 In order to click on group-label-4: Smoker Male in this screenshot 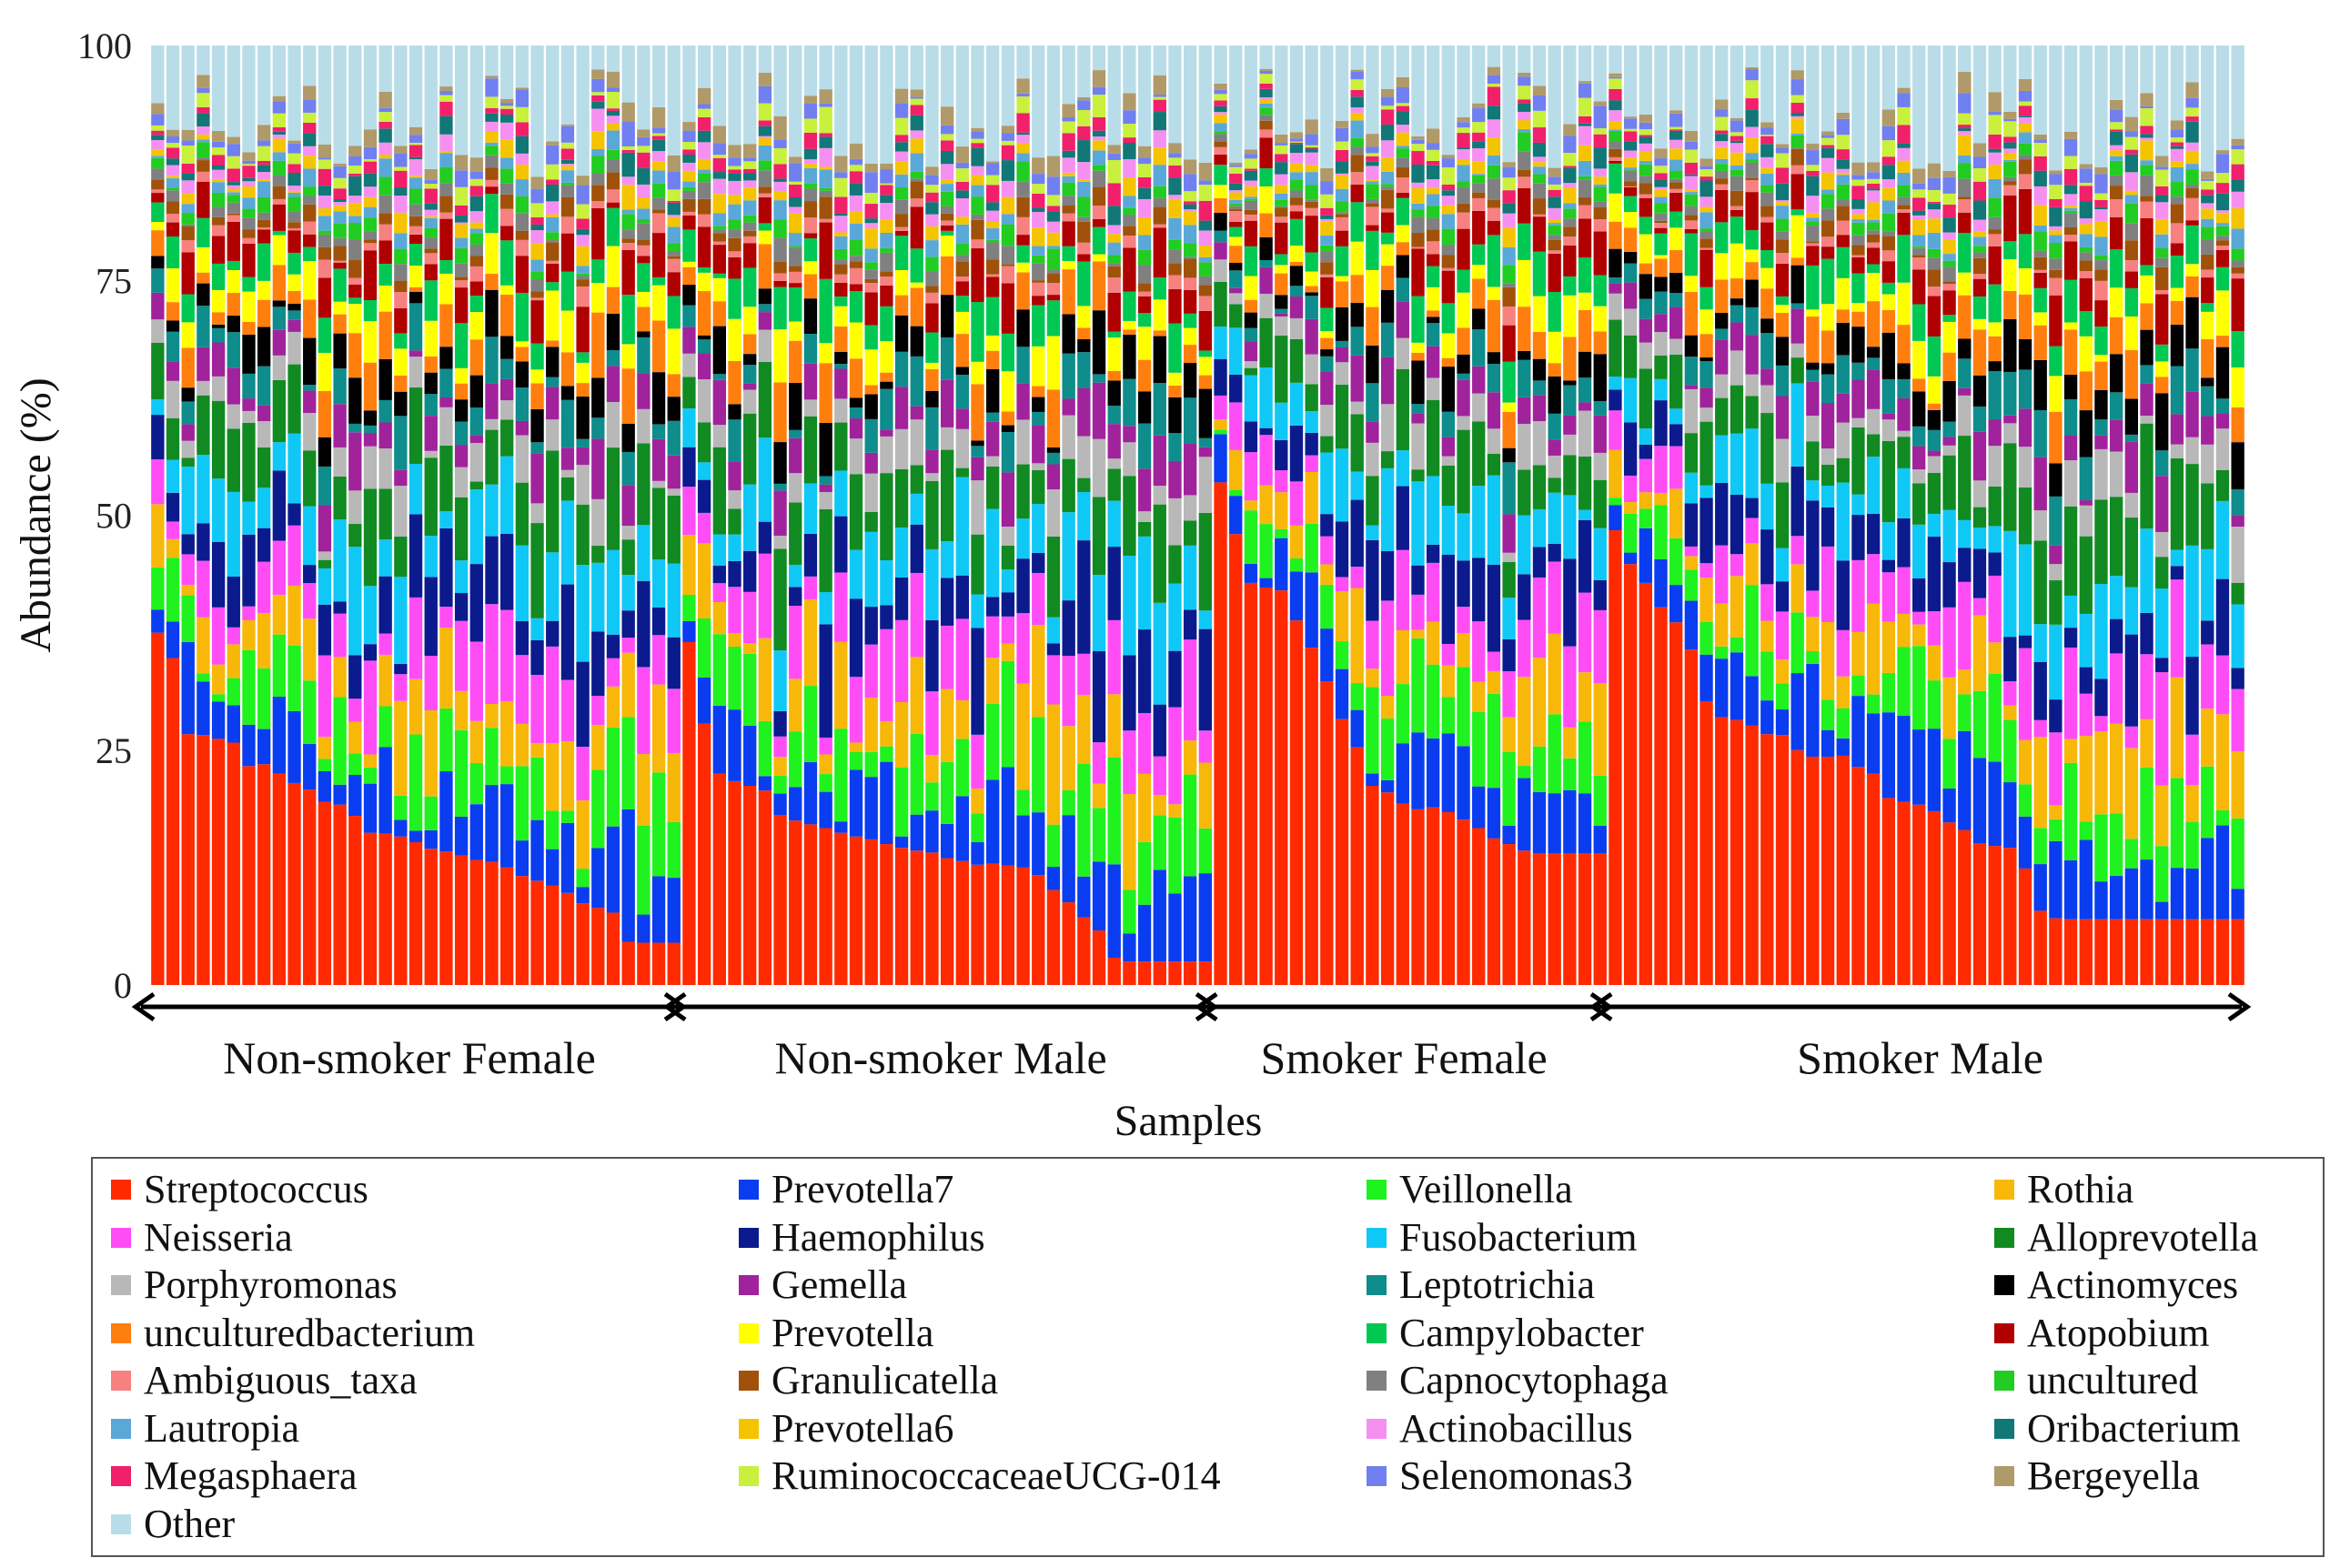, I will do `click(1920, 1057)`.